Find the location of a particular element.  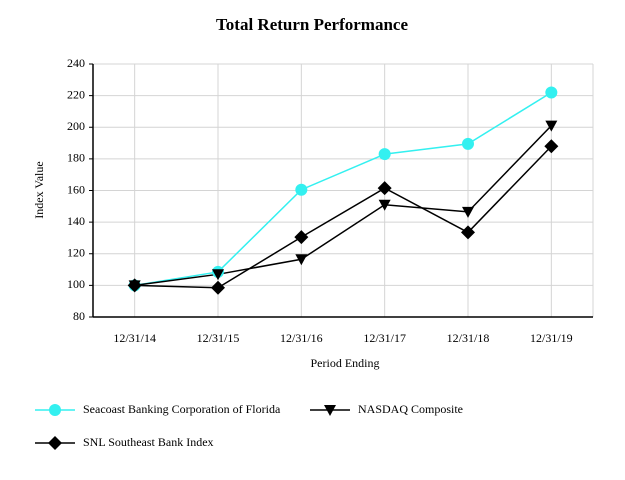

x-tick-label: 12/31/18 is located at coordinates (468, 338).